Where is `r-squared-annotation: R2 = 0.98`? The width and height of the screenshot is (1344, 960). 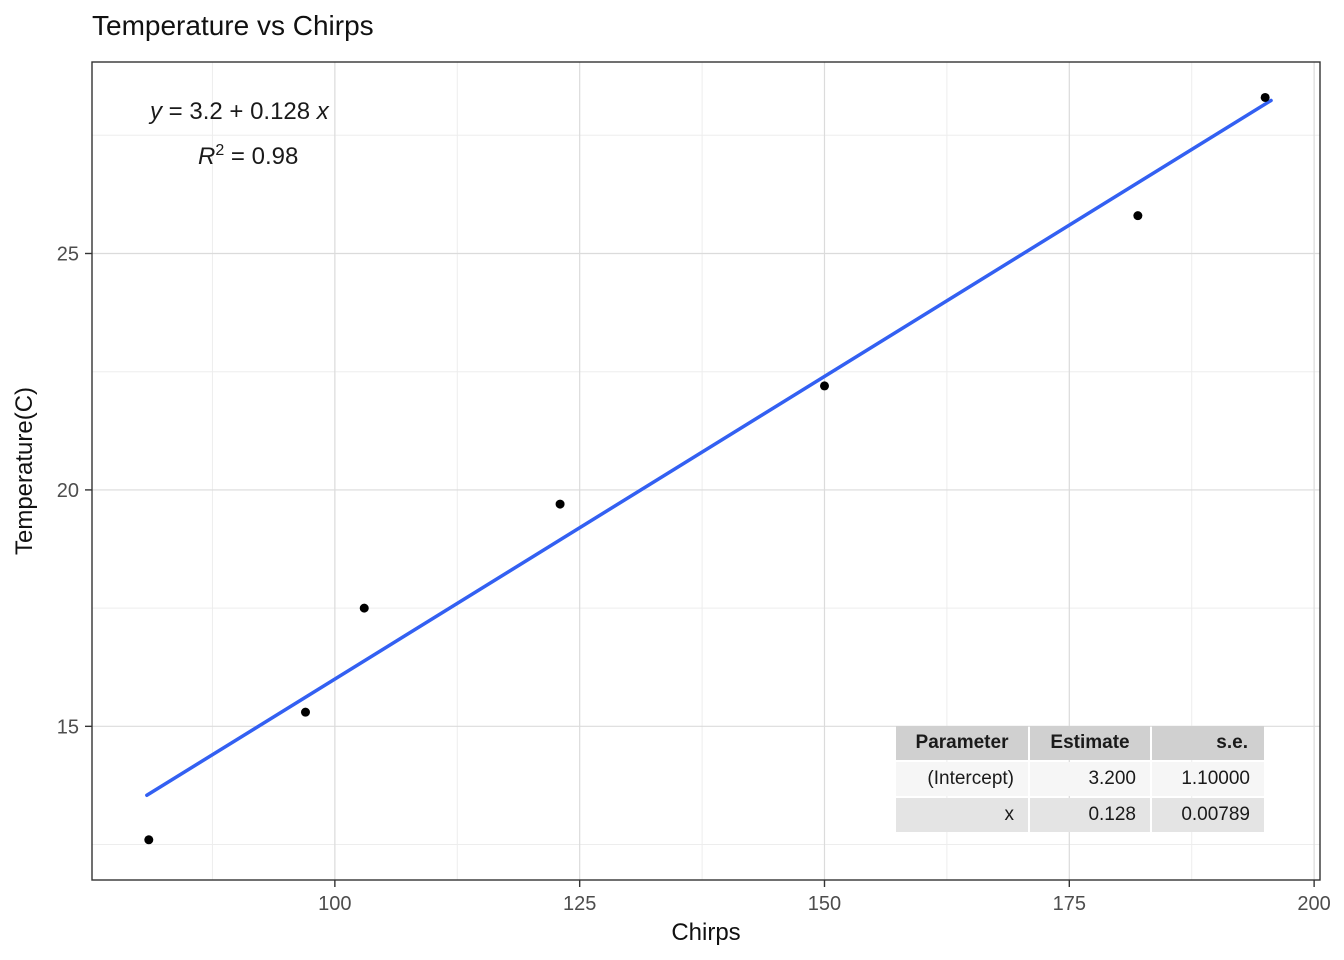
r-squared-annotation: R2 = 0.98 is located at coordinates (248, 156).